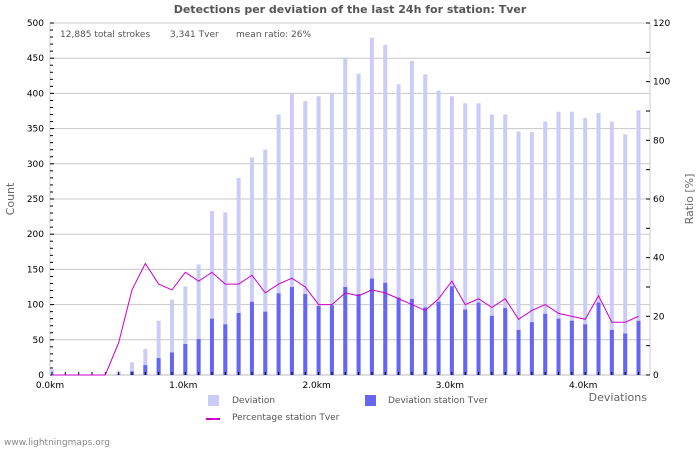  What do you see at coordinates (10, 198) in the screenshot?
I see `svg-text: Count` at bounding box center [10, 198].